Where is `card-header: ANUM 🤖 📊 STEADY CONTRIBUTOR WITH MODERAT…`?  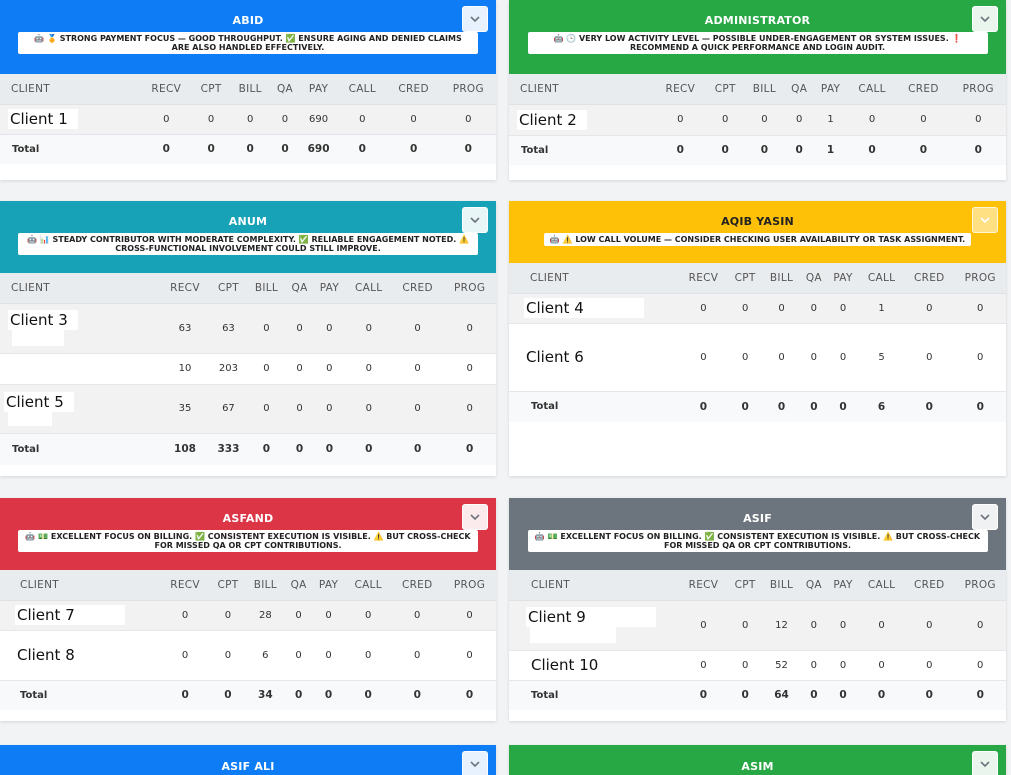 card-header: ANUM 🤖 📊 STEADY CONTRIBUTOR WITH MODERAT… is located at coordinates (248, 237).